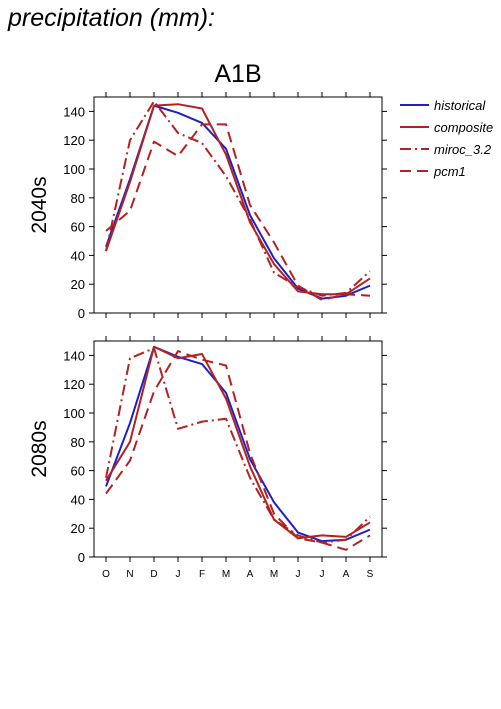 The height and width of the screenshot is (709, 501). I want to click on legend-label-miroc_3.2: miroc_3.2, so click(463, 149).